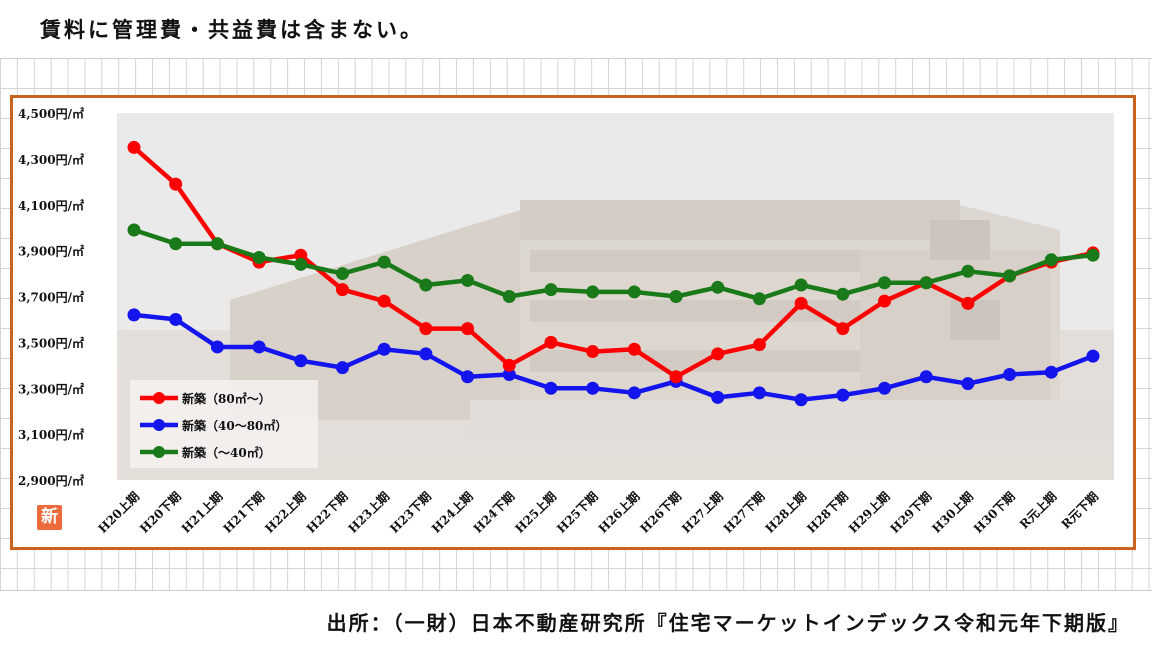  What do you see at coordinates (952, 512) in the screenshot?
I see `x-tick-label: H30上期` at bounding box center [952, 512].